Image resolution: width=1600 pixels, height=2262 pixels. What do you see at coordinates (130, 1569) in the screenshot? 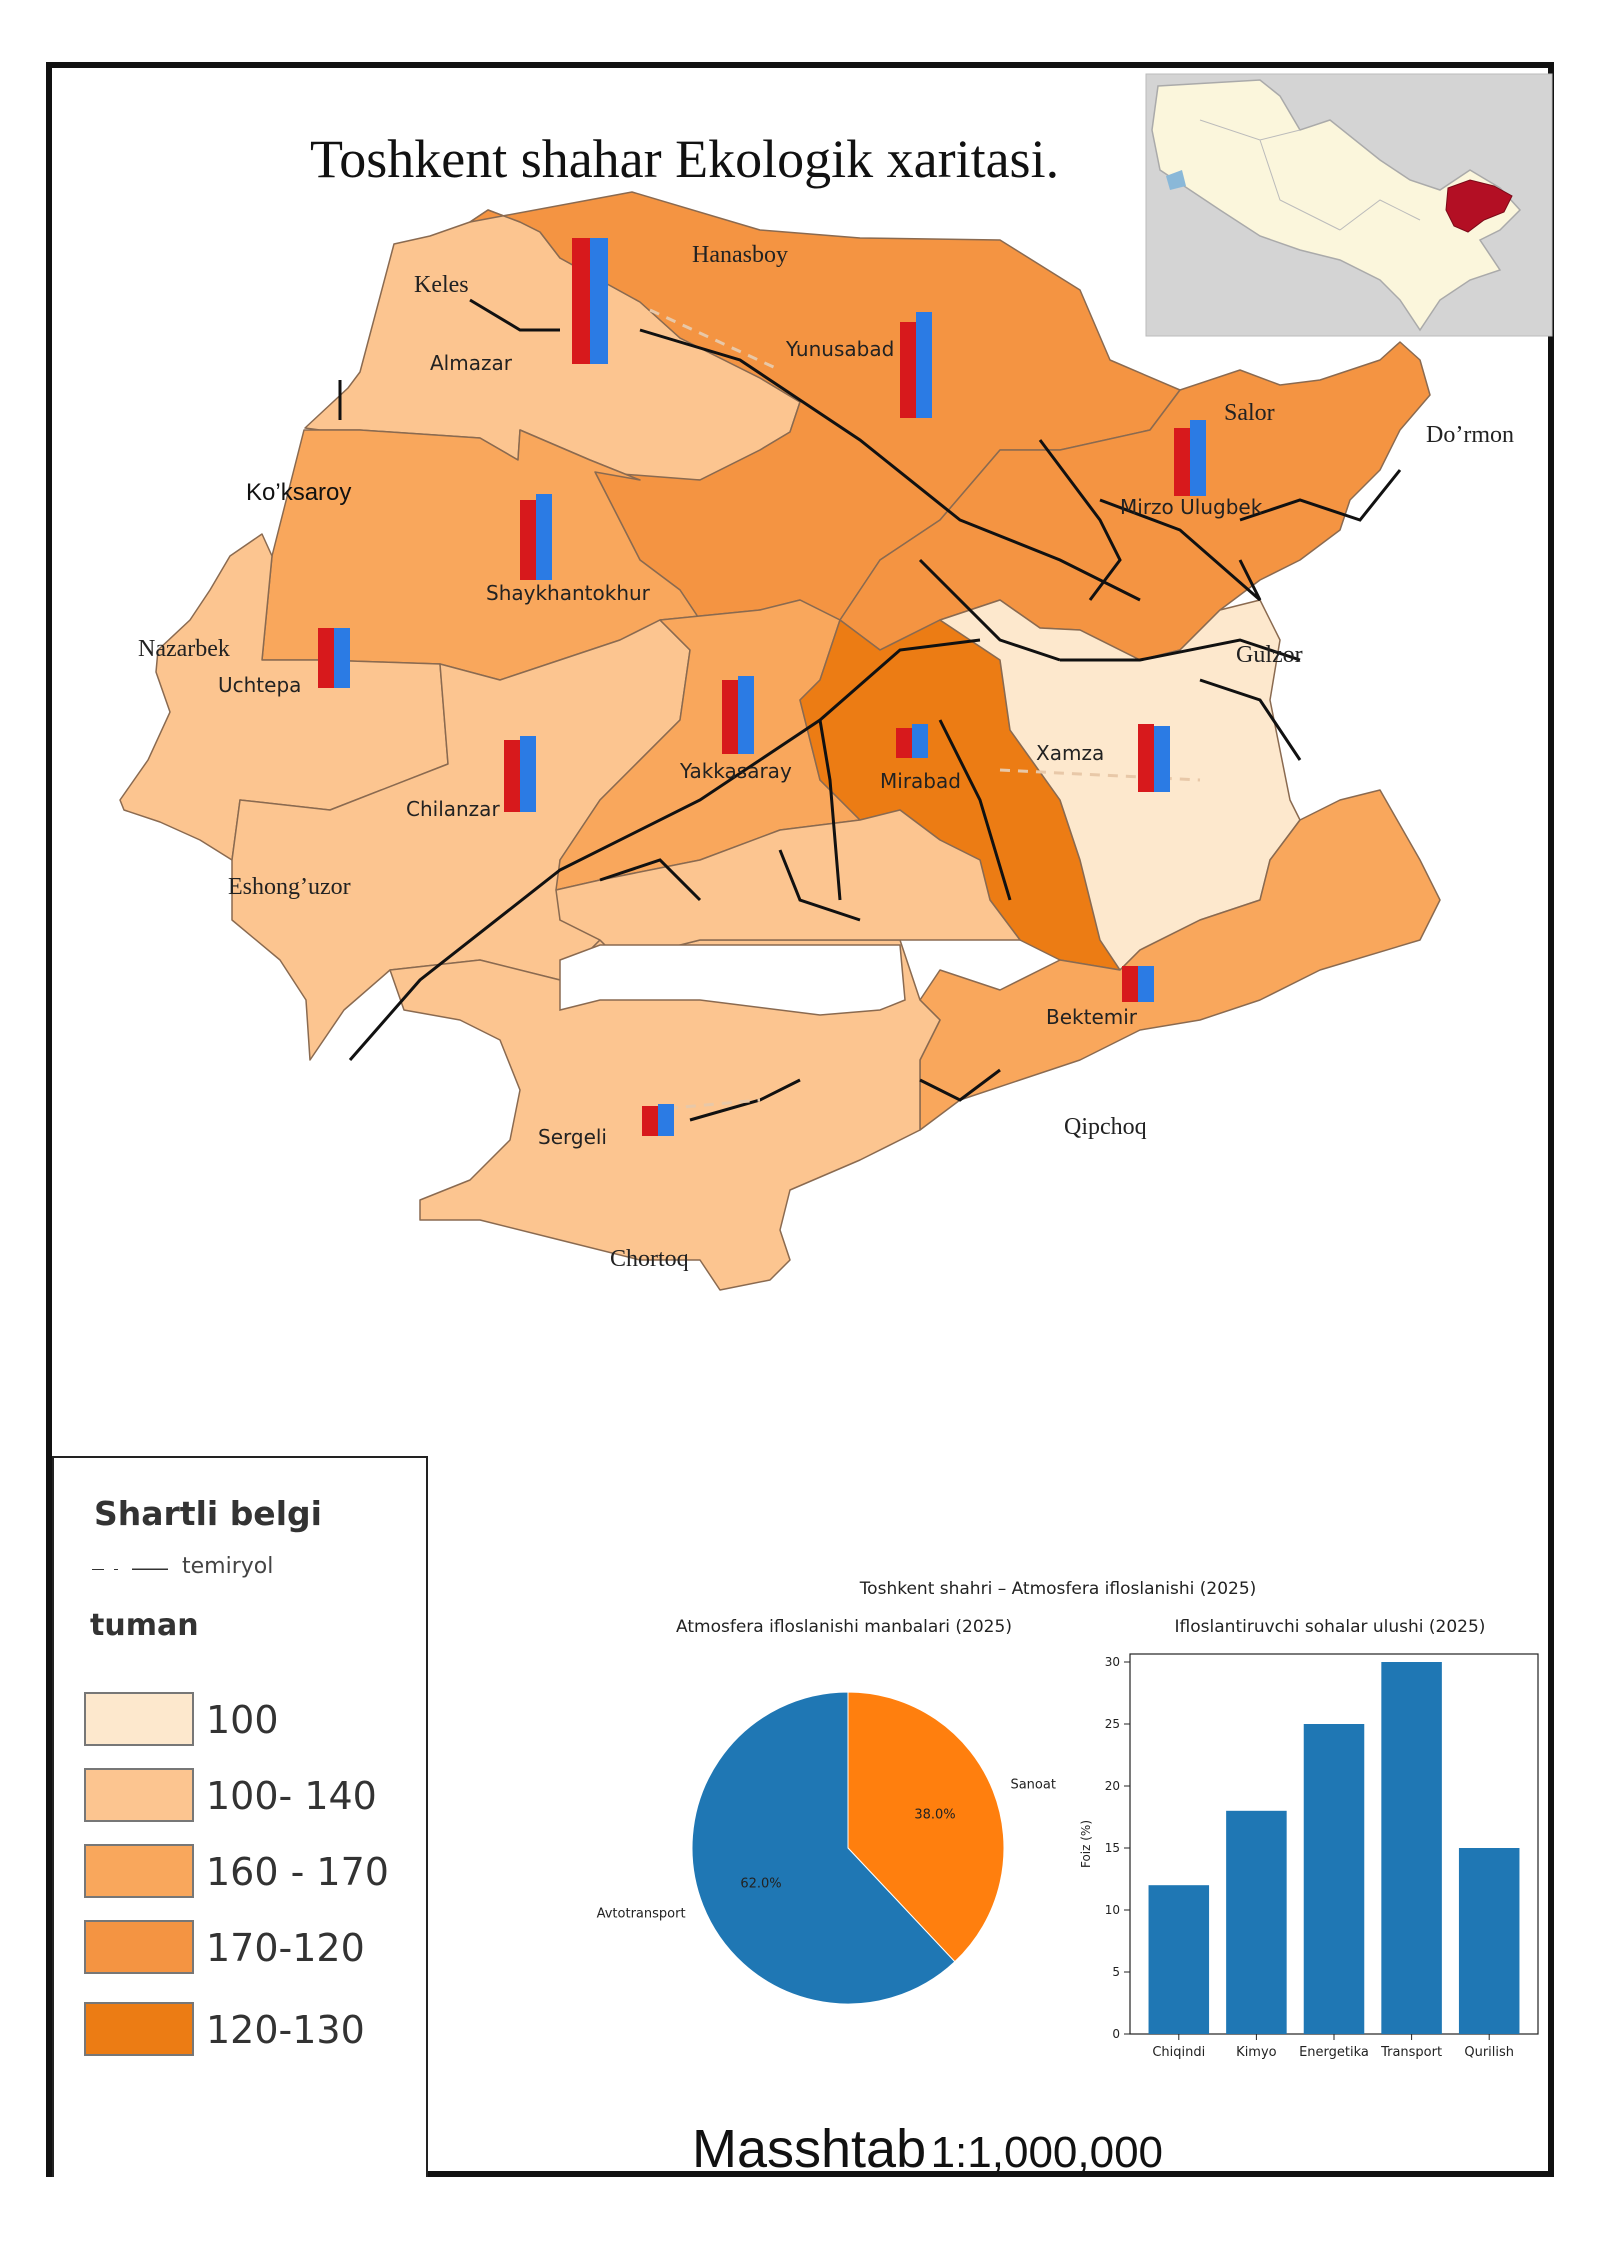
I see `legend-railway-symbol` at bounding box center [130, 1569].